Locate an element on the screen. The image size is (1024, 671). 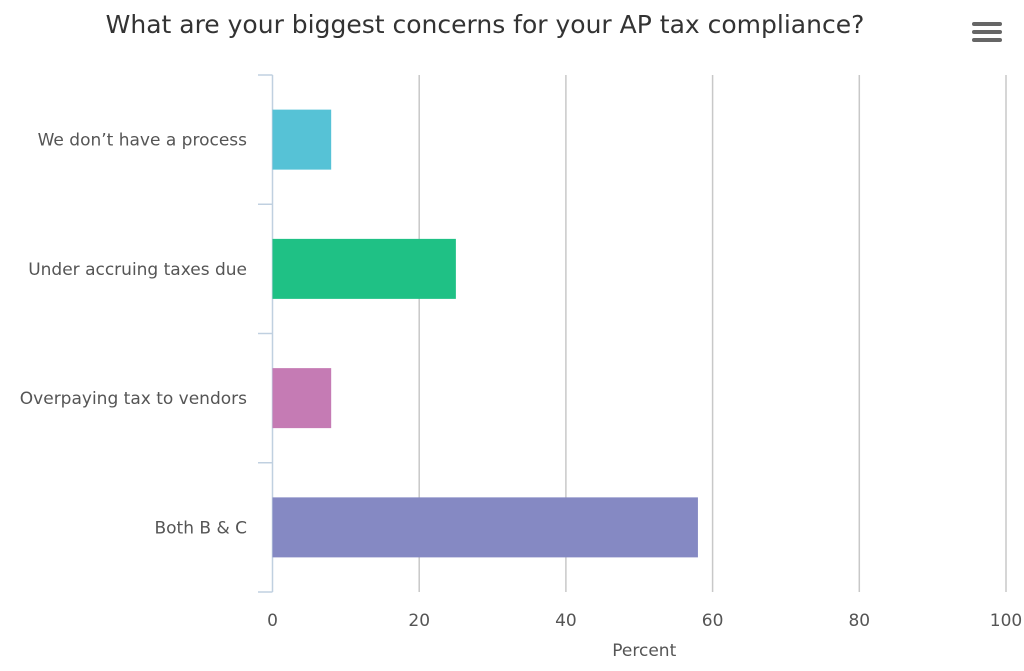
category-label: Both B & C is located at coordinates (200, 528).